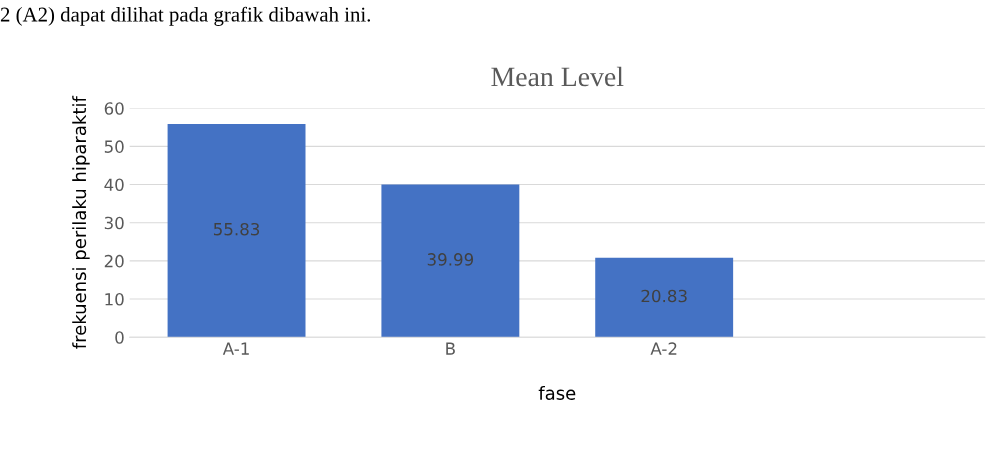  Describe the element at coordinates (114, 261) in the screenshot. I see `y-tick-label: 20` at that location.